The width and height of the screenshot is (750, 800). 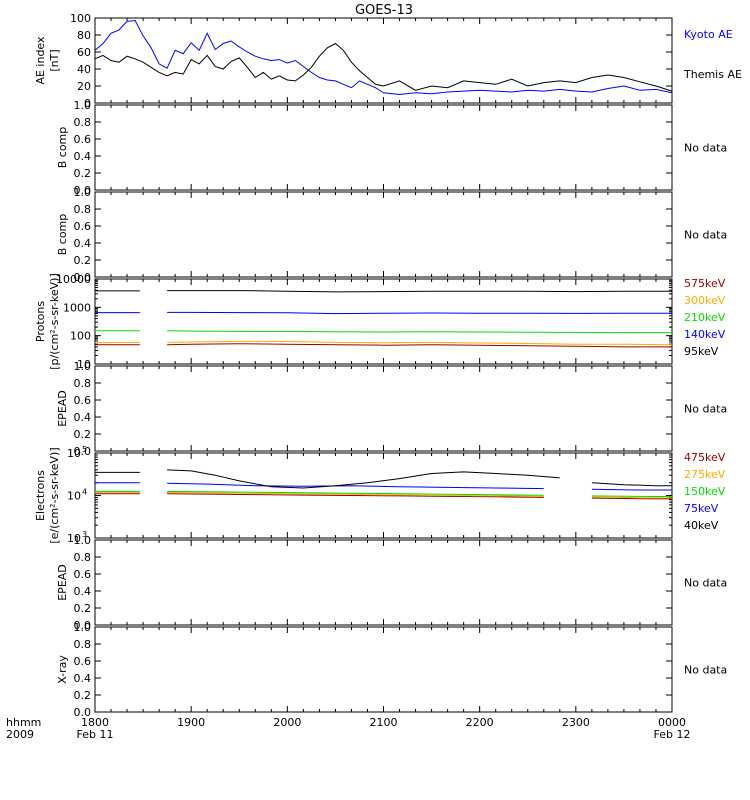 I want to click on legend-entry: 95keV, so click(x=701, y=351).